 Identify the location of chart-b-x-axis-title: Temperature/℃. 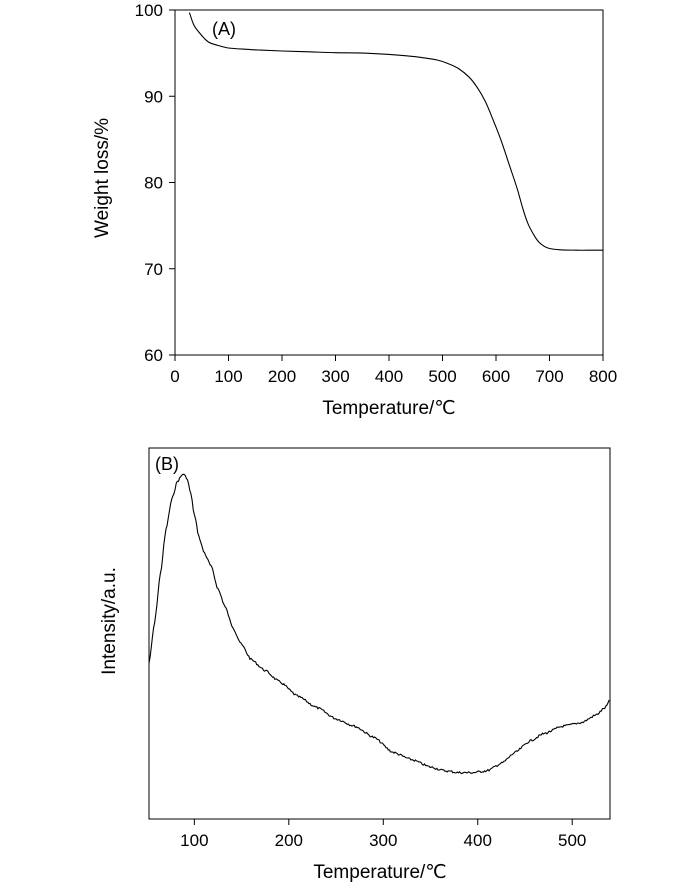
(379, 872).